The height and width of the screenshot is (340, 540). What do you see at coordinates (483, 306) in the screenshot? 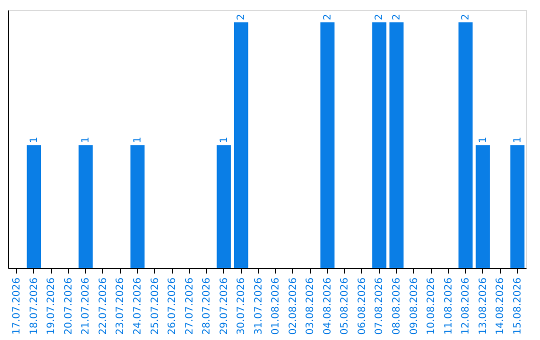
I see `x-tick-label: 13.08.2026` at bounding box center [483, 306].